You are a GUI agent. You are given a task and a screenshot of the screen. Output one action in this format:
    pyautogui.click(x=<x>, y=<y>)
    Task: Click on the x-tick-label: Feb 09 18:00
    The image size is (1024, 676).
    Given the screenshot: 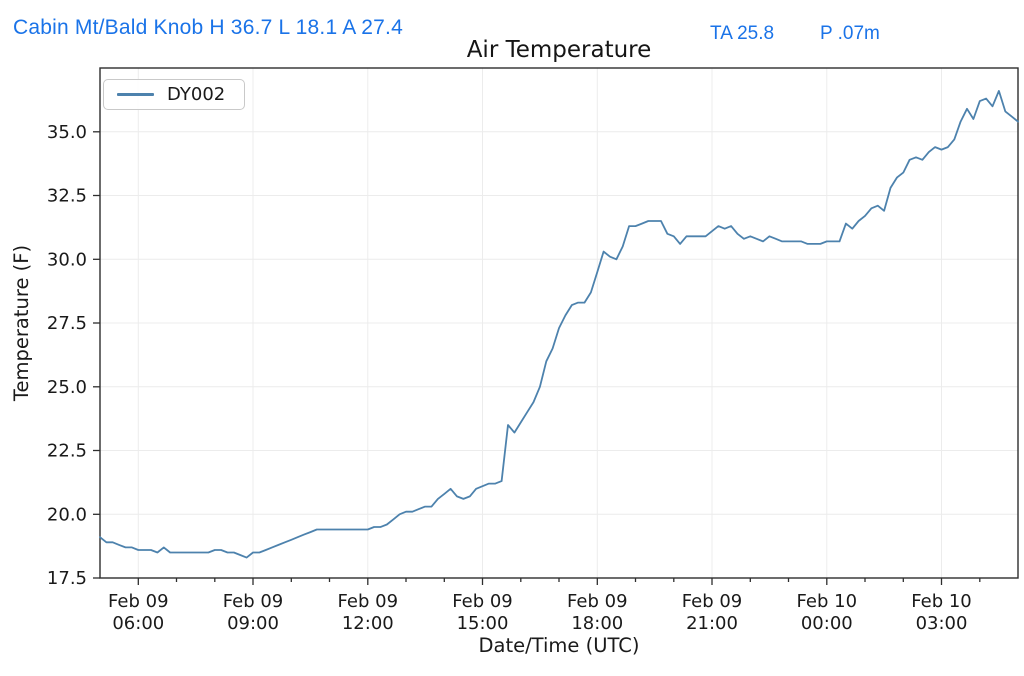 What is the action you would take?
    pyautogui.click(x=597, y=612)
    